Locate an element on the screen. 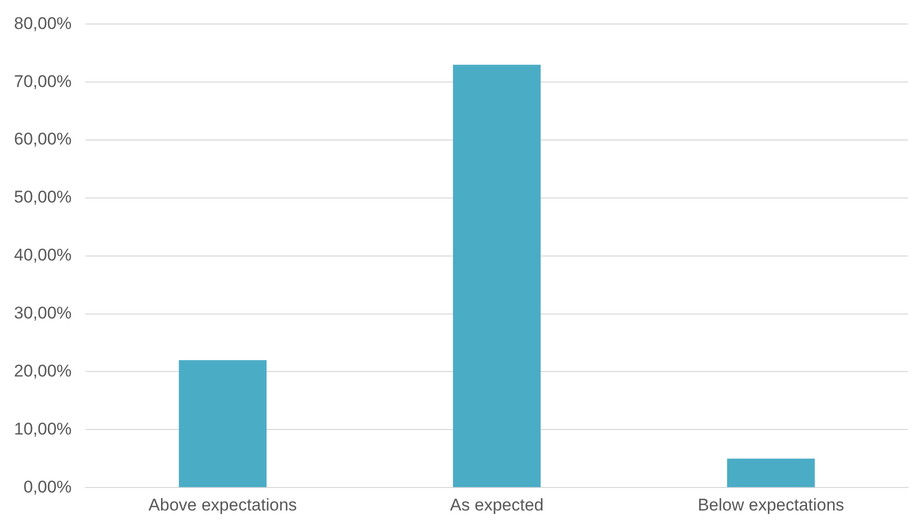 This screenshot has width=912, height=524. x-tick-label: Below expectations is located at coordinates (771, 504).